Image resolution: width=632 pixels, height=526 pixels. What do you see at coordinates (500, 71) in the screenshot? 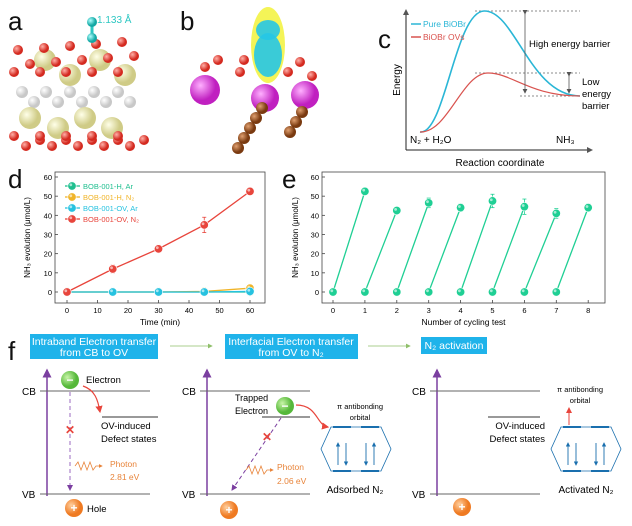
I see `pure-biobr-curve` at bounding box center [500, 71].